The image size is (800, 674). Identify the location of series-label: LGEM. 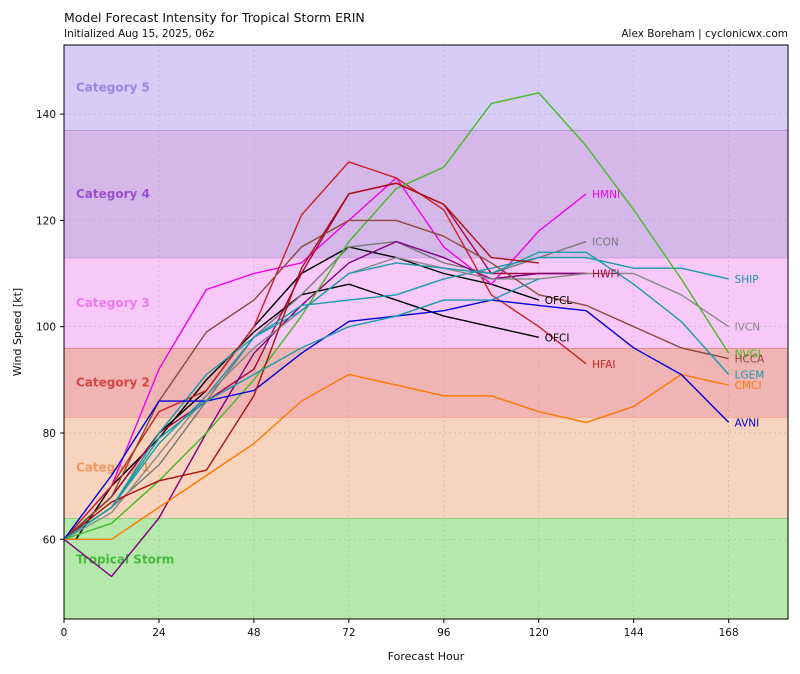
(750, 376).